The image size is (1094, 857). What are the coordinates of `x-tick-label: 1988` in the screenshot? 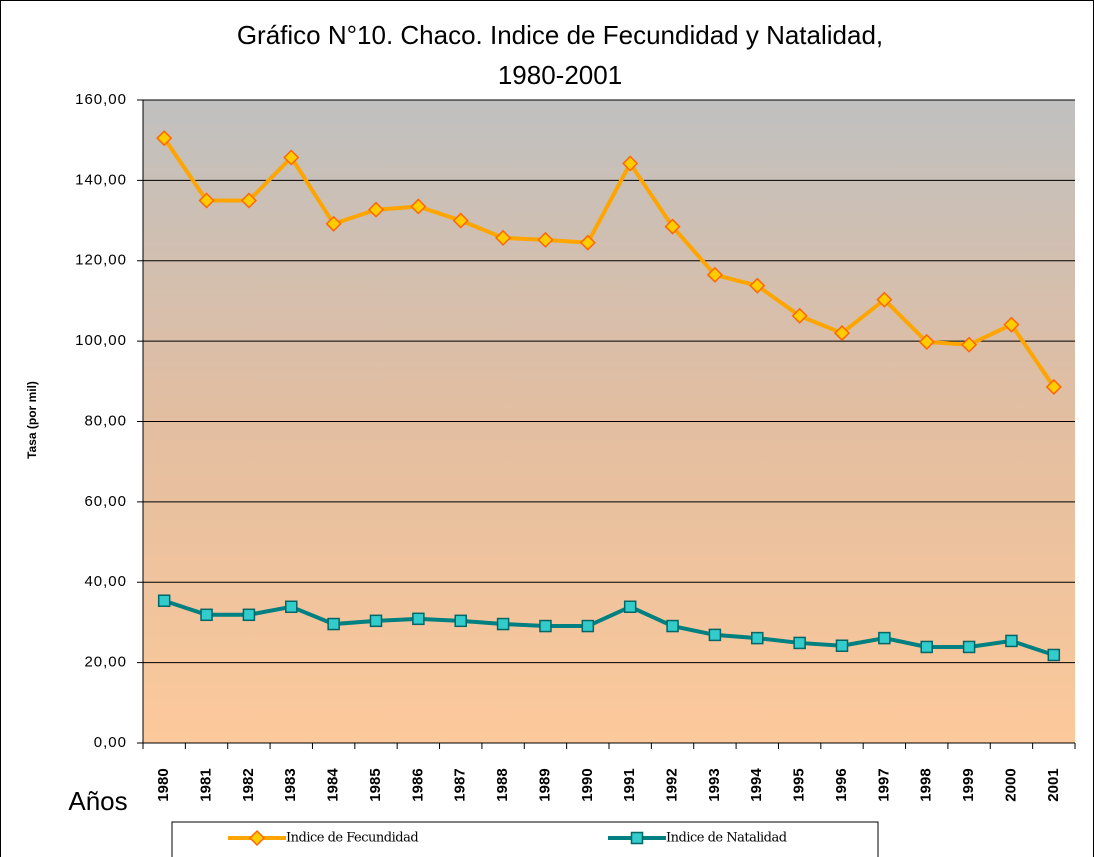 It's located at (502, 784).